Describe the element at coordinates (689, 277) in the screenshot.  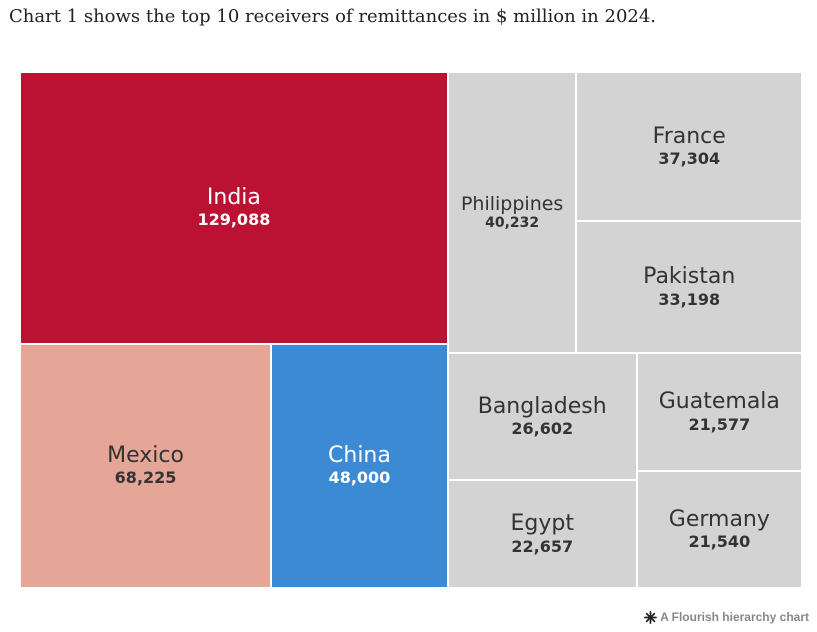
I see `tile-label-pakistan: Pakistan` at that location.